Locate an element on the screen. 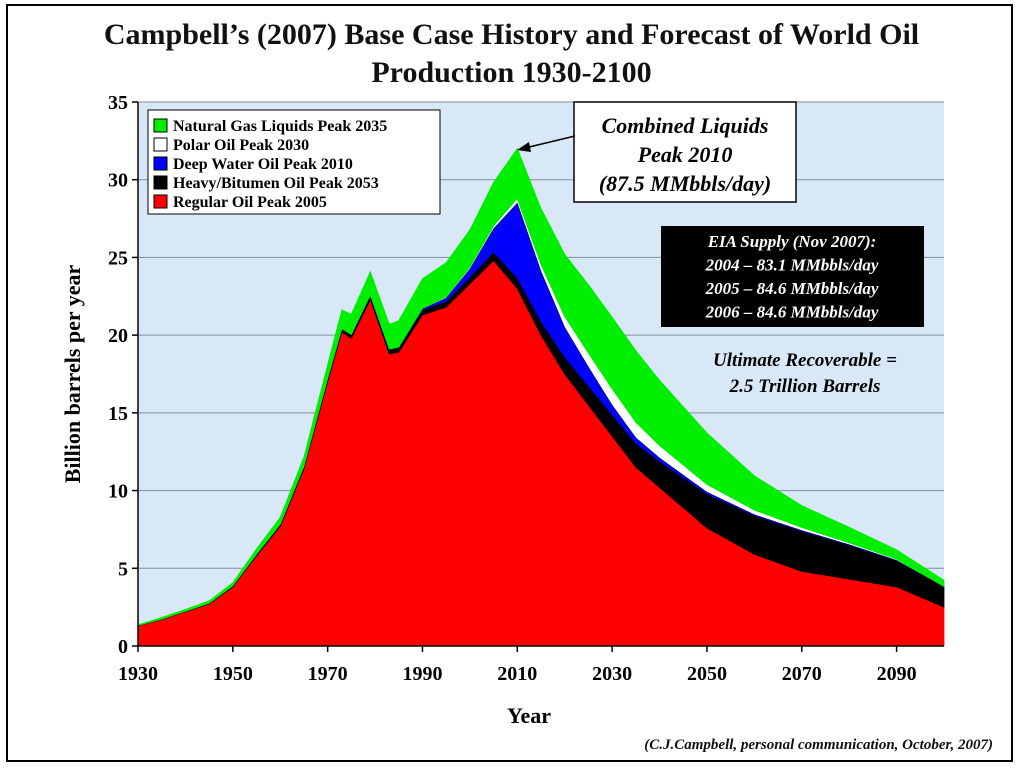 Image resolution: width=1021 pixels, height=768 pixels. y-tick-label-35: 35 is located at coordinates (118, 103).